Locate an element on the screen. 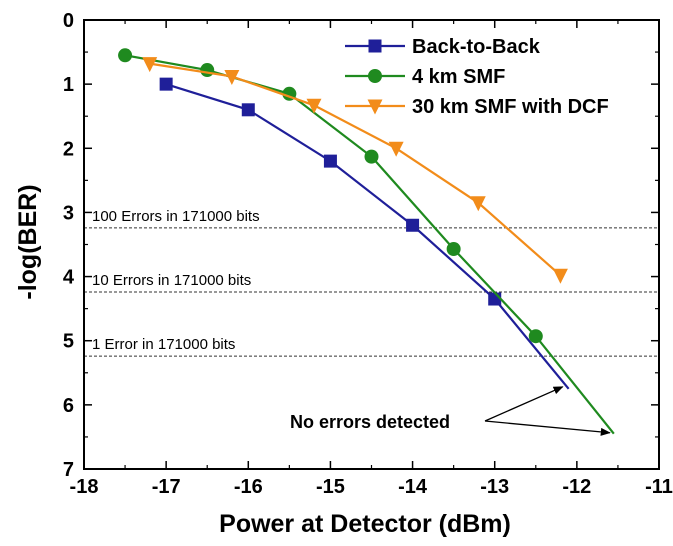  x-tick-label: -13 is located at coordinates (494, 487).